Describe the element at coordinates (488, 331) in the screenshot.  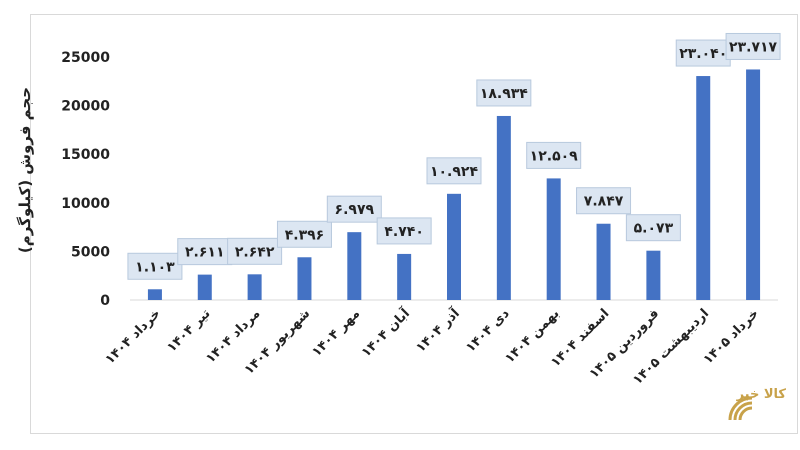
I see `x-tick-label: دی ۱۴۰۴` at that location.